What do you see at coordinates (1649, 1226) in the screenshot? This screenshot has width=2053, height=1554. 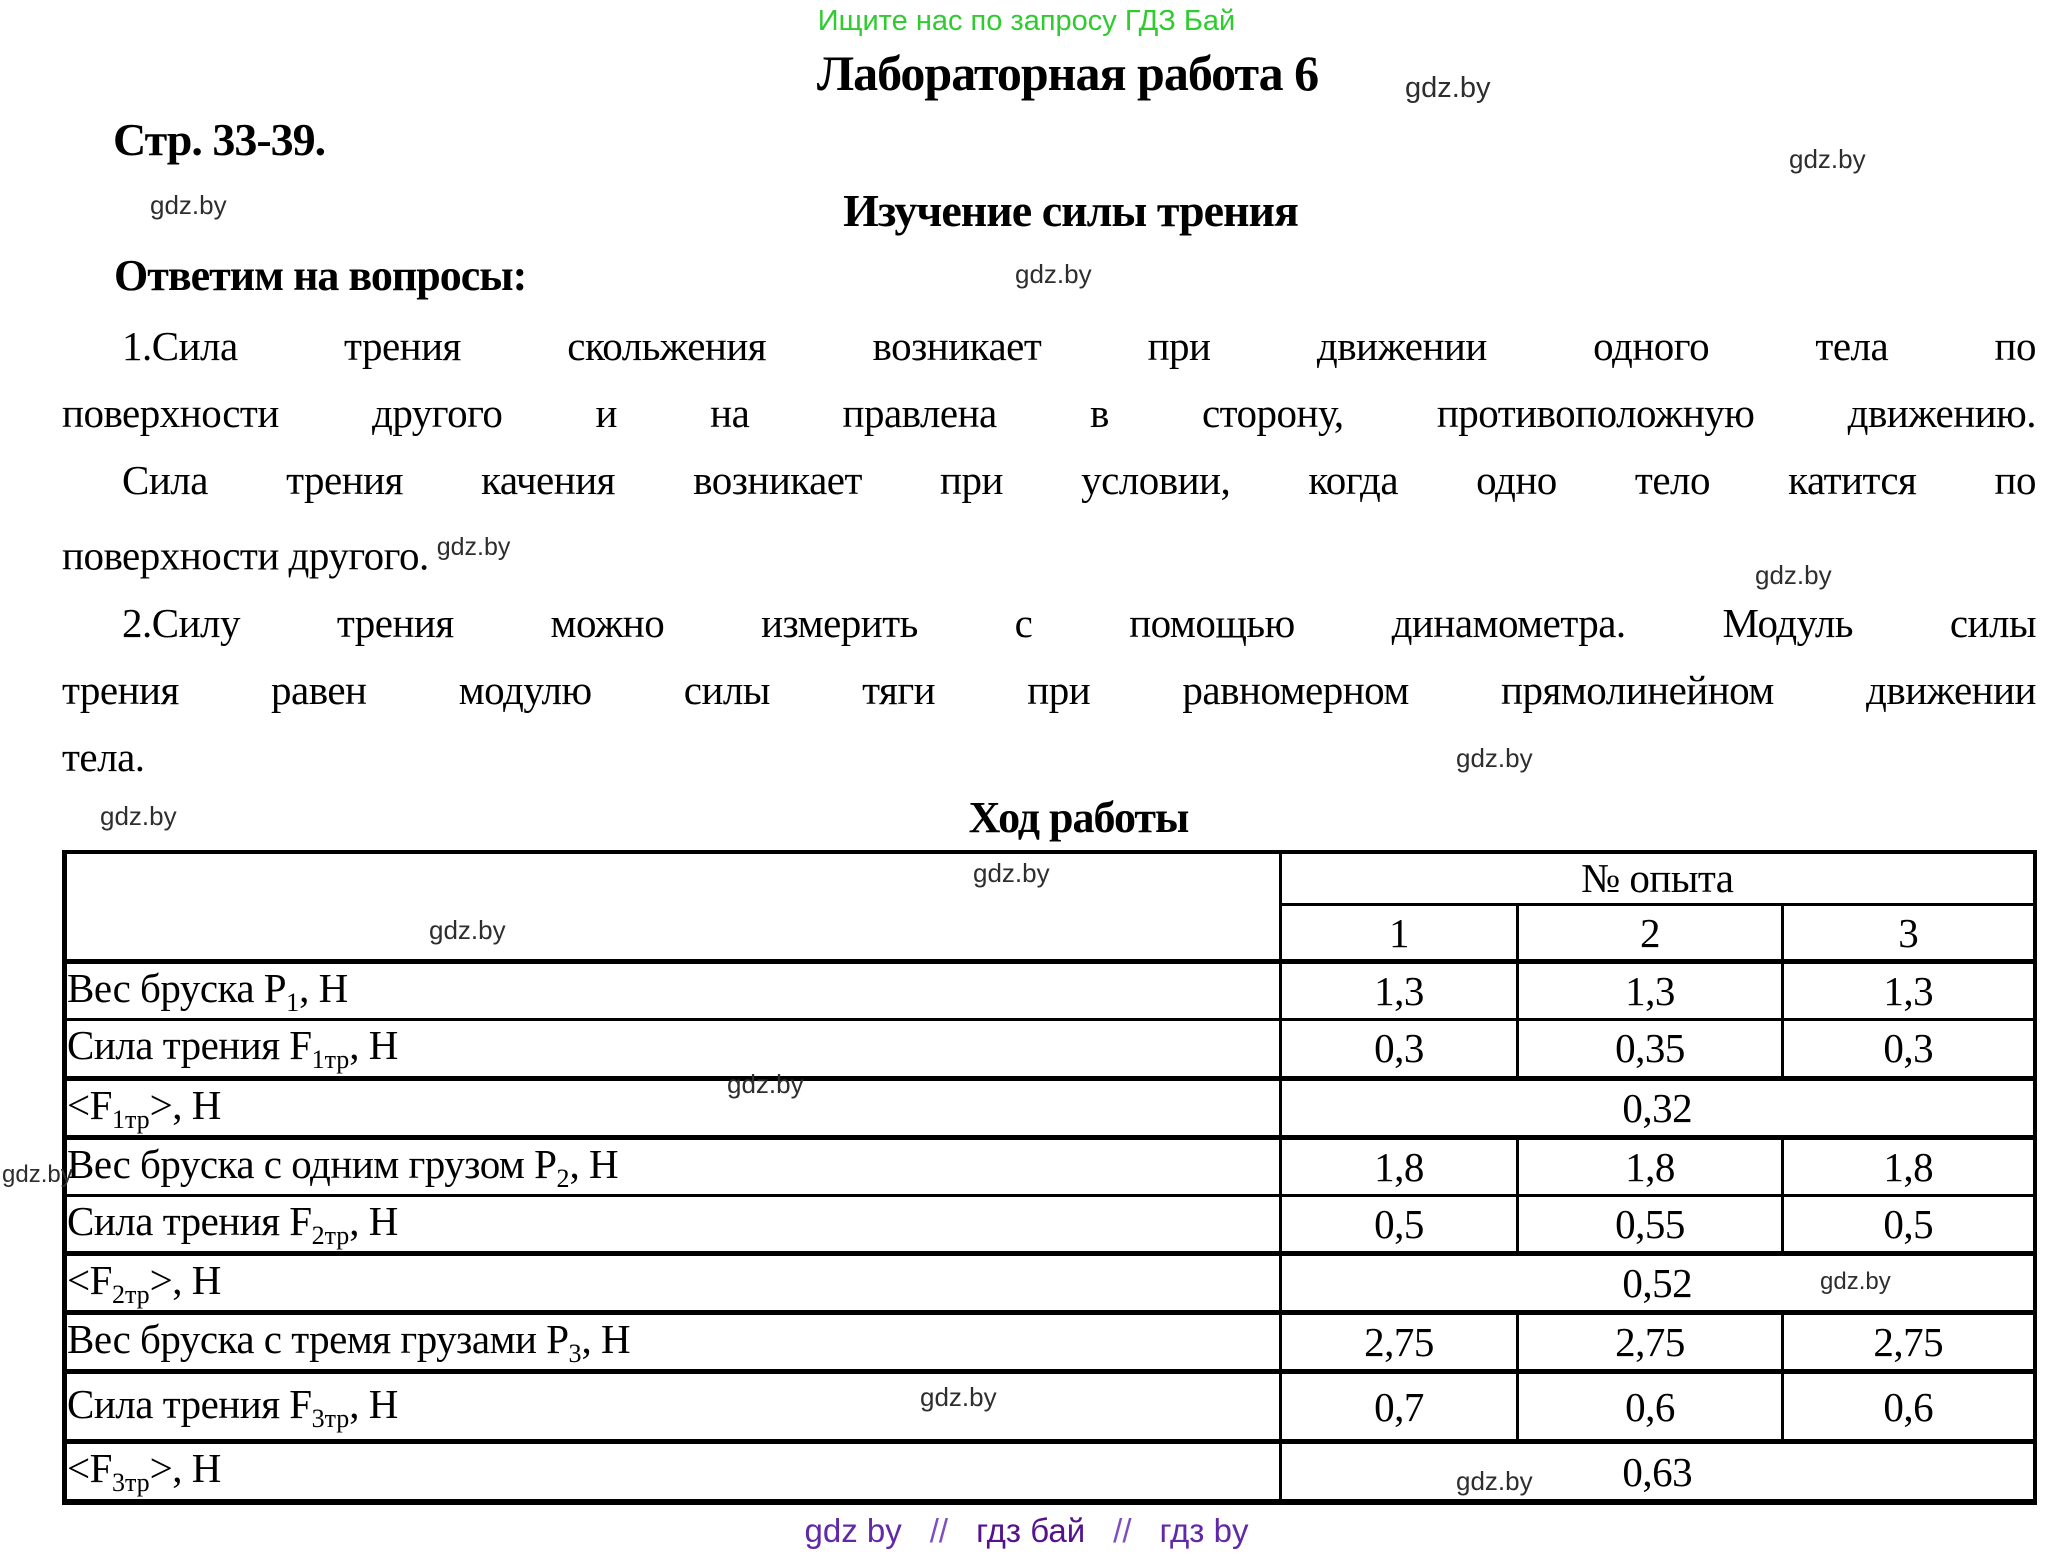 I see `value-cell: 0,55` at bounding box center [1649, 1226].